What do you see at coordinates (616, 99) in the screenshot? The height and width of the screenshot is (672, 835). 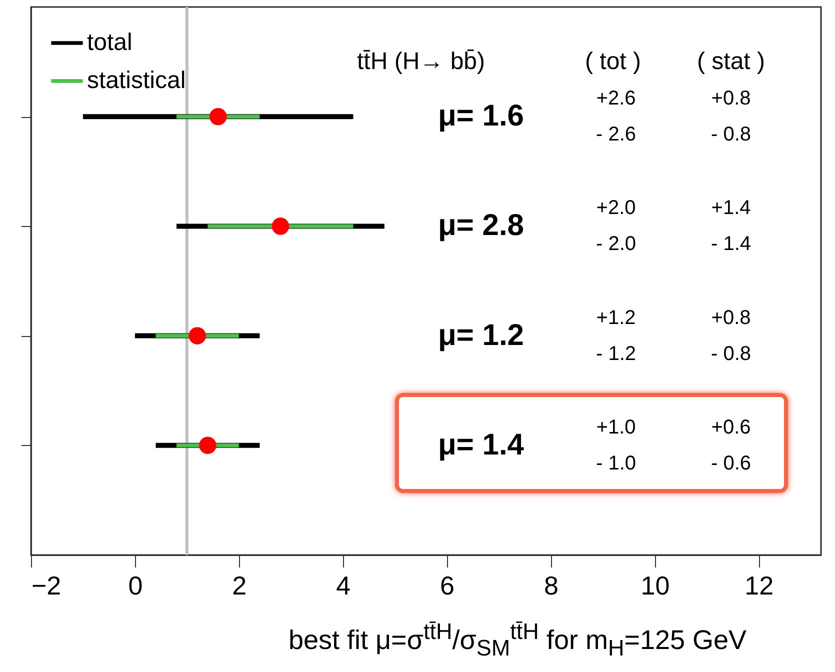 I see `annotation: +2.6` at bounding box center [616, 99].